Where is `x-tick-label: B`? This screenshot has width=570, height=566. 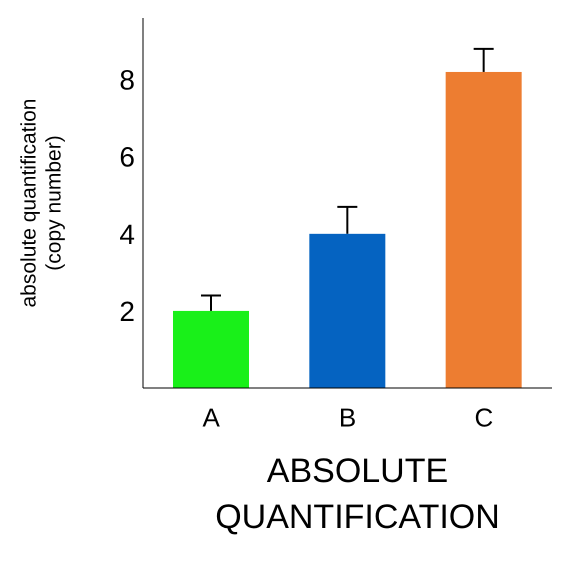
x-tick-label: B is located at coordinates (347, 417).